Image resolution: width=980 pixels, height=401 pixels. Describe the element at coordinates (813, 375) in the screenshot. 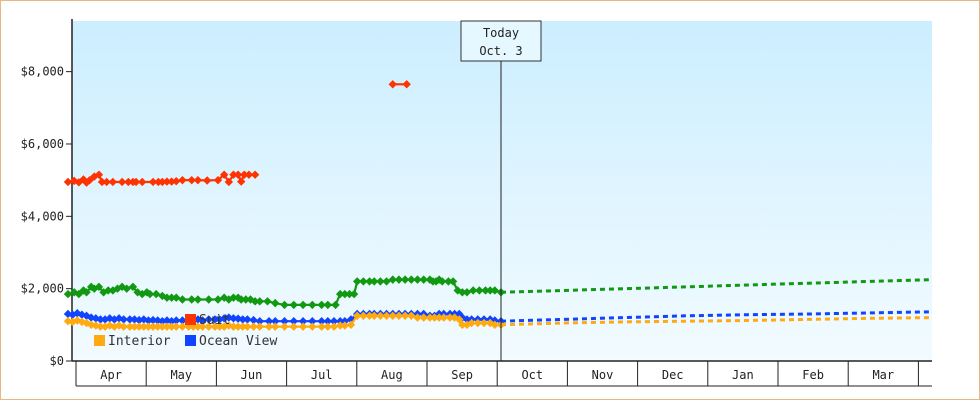

I see `x-tick-label: Feb` at that location.